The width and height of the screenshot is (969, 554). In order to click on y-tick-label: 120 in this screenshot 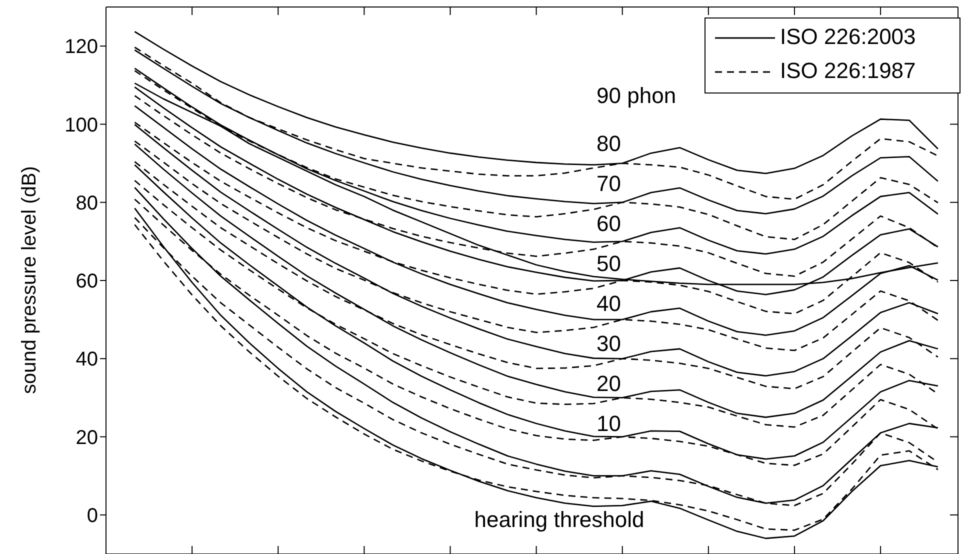, I will do `click(81, 47)`.